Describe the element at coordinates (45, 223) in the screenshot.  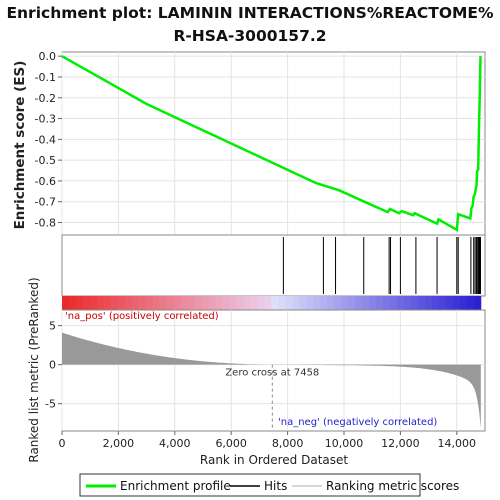
I see `es-tick-label: -0.8` at that location.